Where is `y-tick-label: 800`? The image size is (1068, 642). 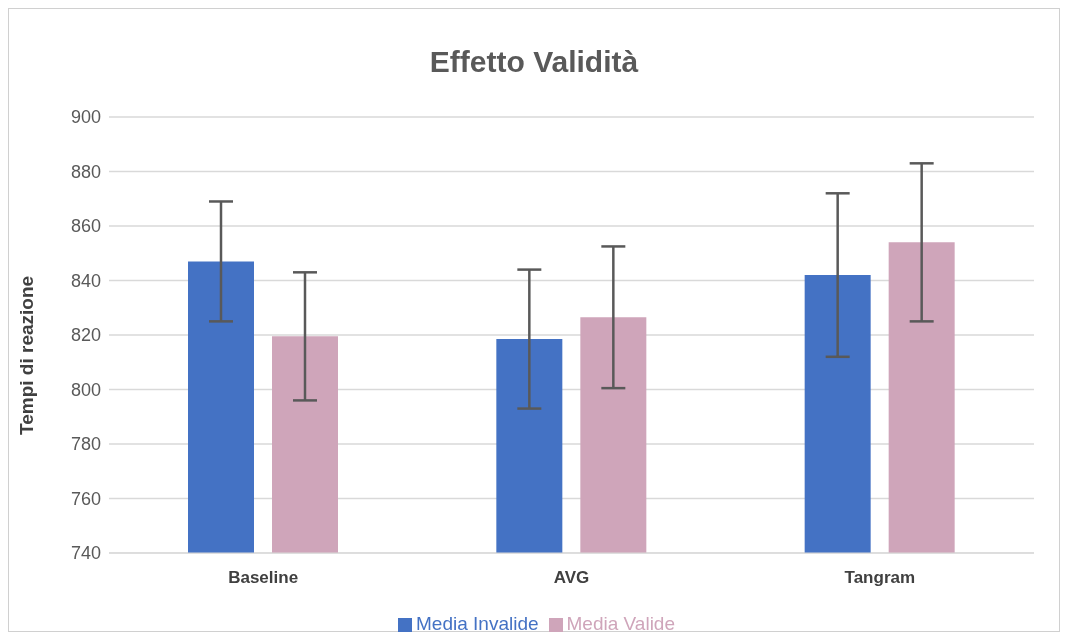
y-tick-label: 800 is located at coordinates (85, 389).